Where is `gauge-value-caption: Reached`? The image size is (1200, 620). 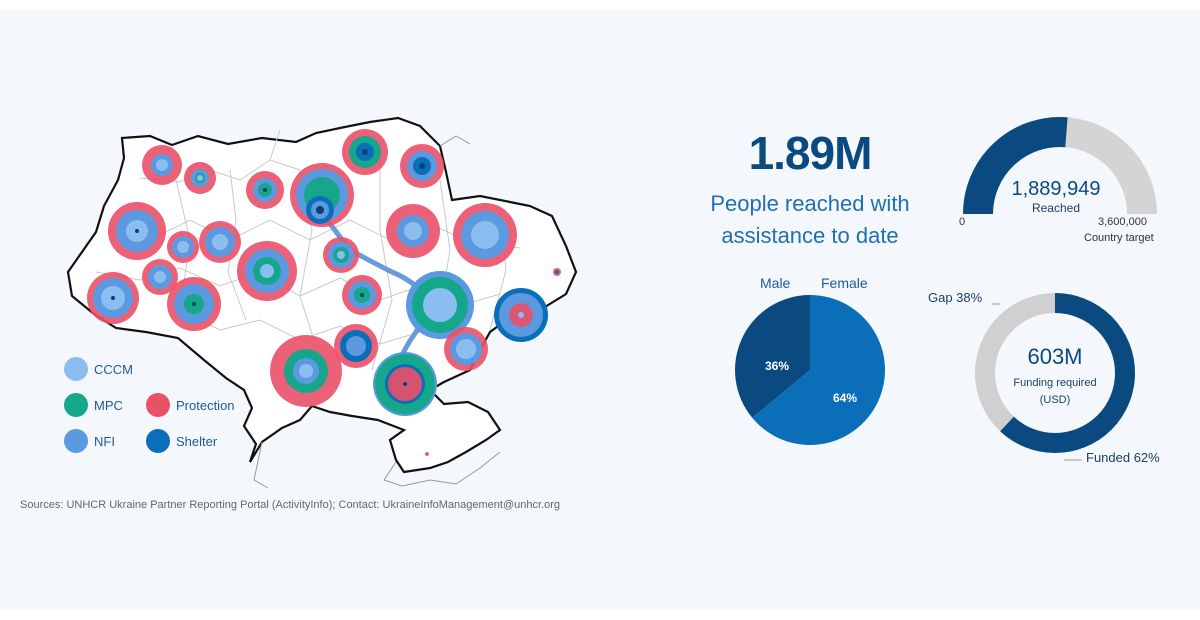 gauge-value-caption: Reached is located at coordinates (1056, 208).